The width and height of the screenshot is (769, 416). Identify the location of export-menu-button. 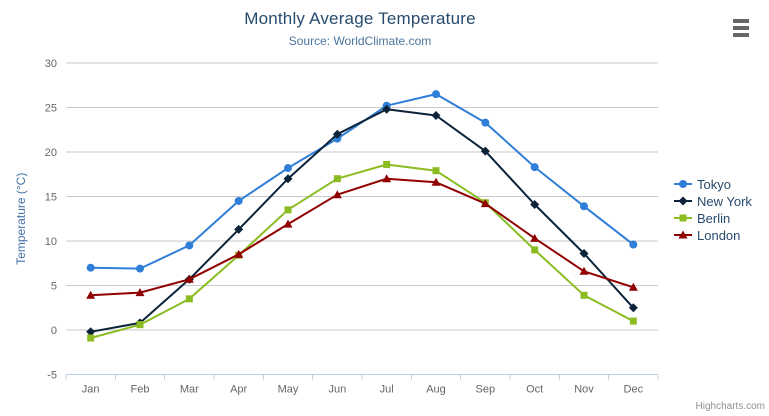
(741, 28).